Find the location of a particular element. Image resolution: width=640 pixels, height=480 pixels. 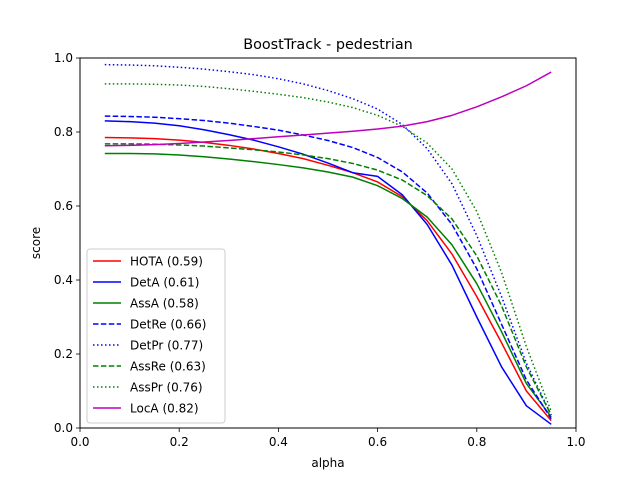

y-axis-label: score is located at coordinates (36, 243).